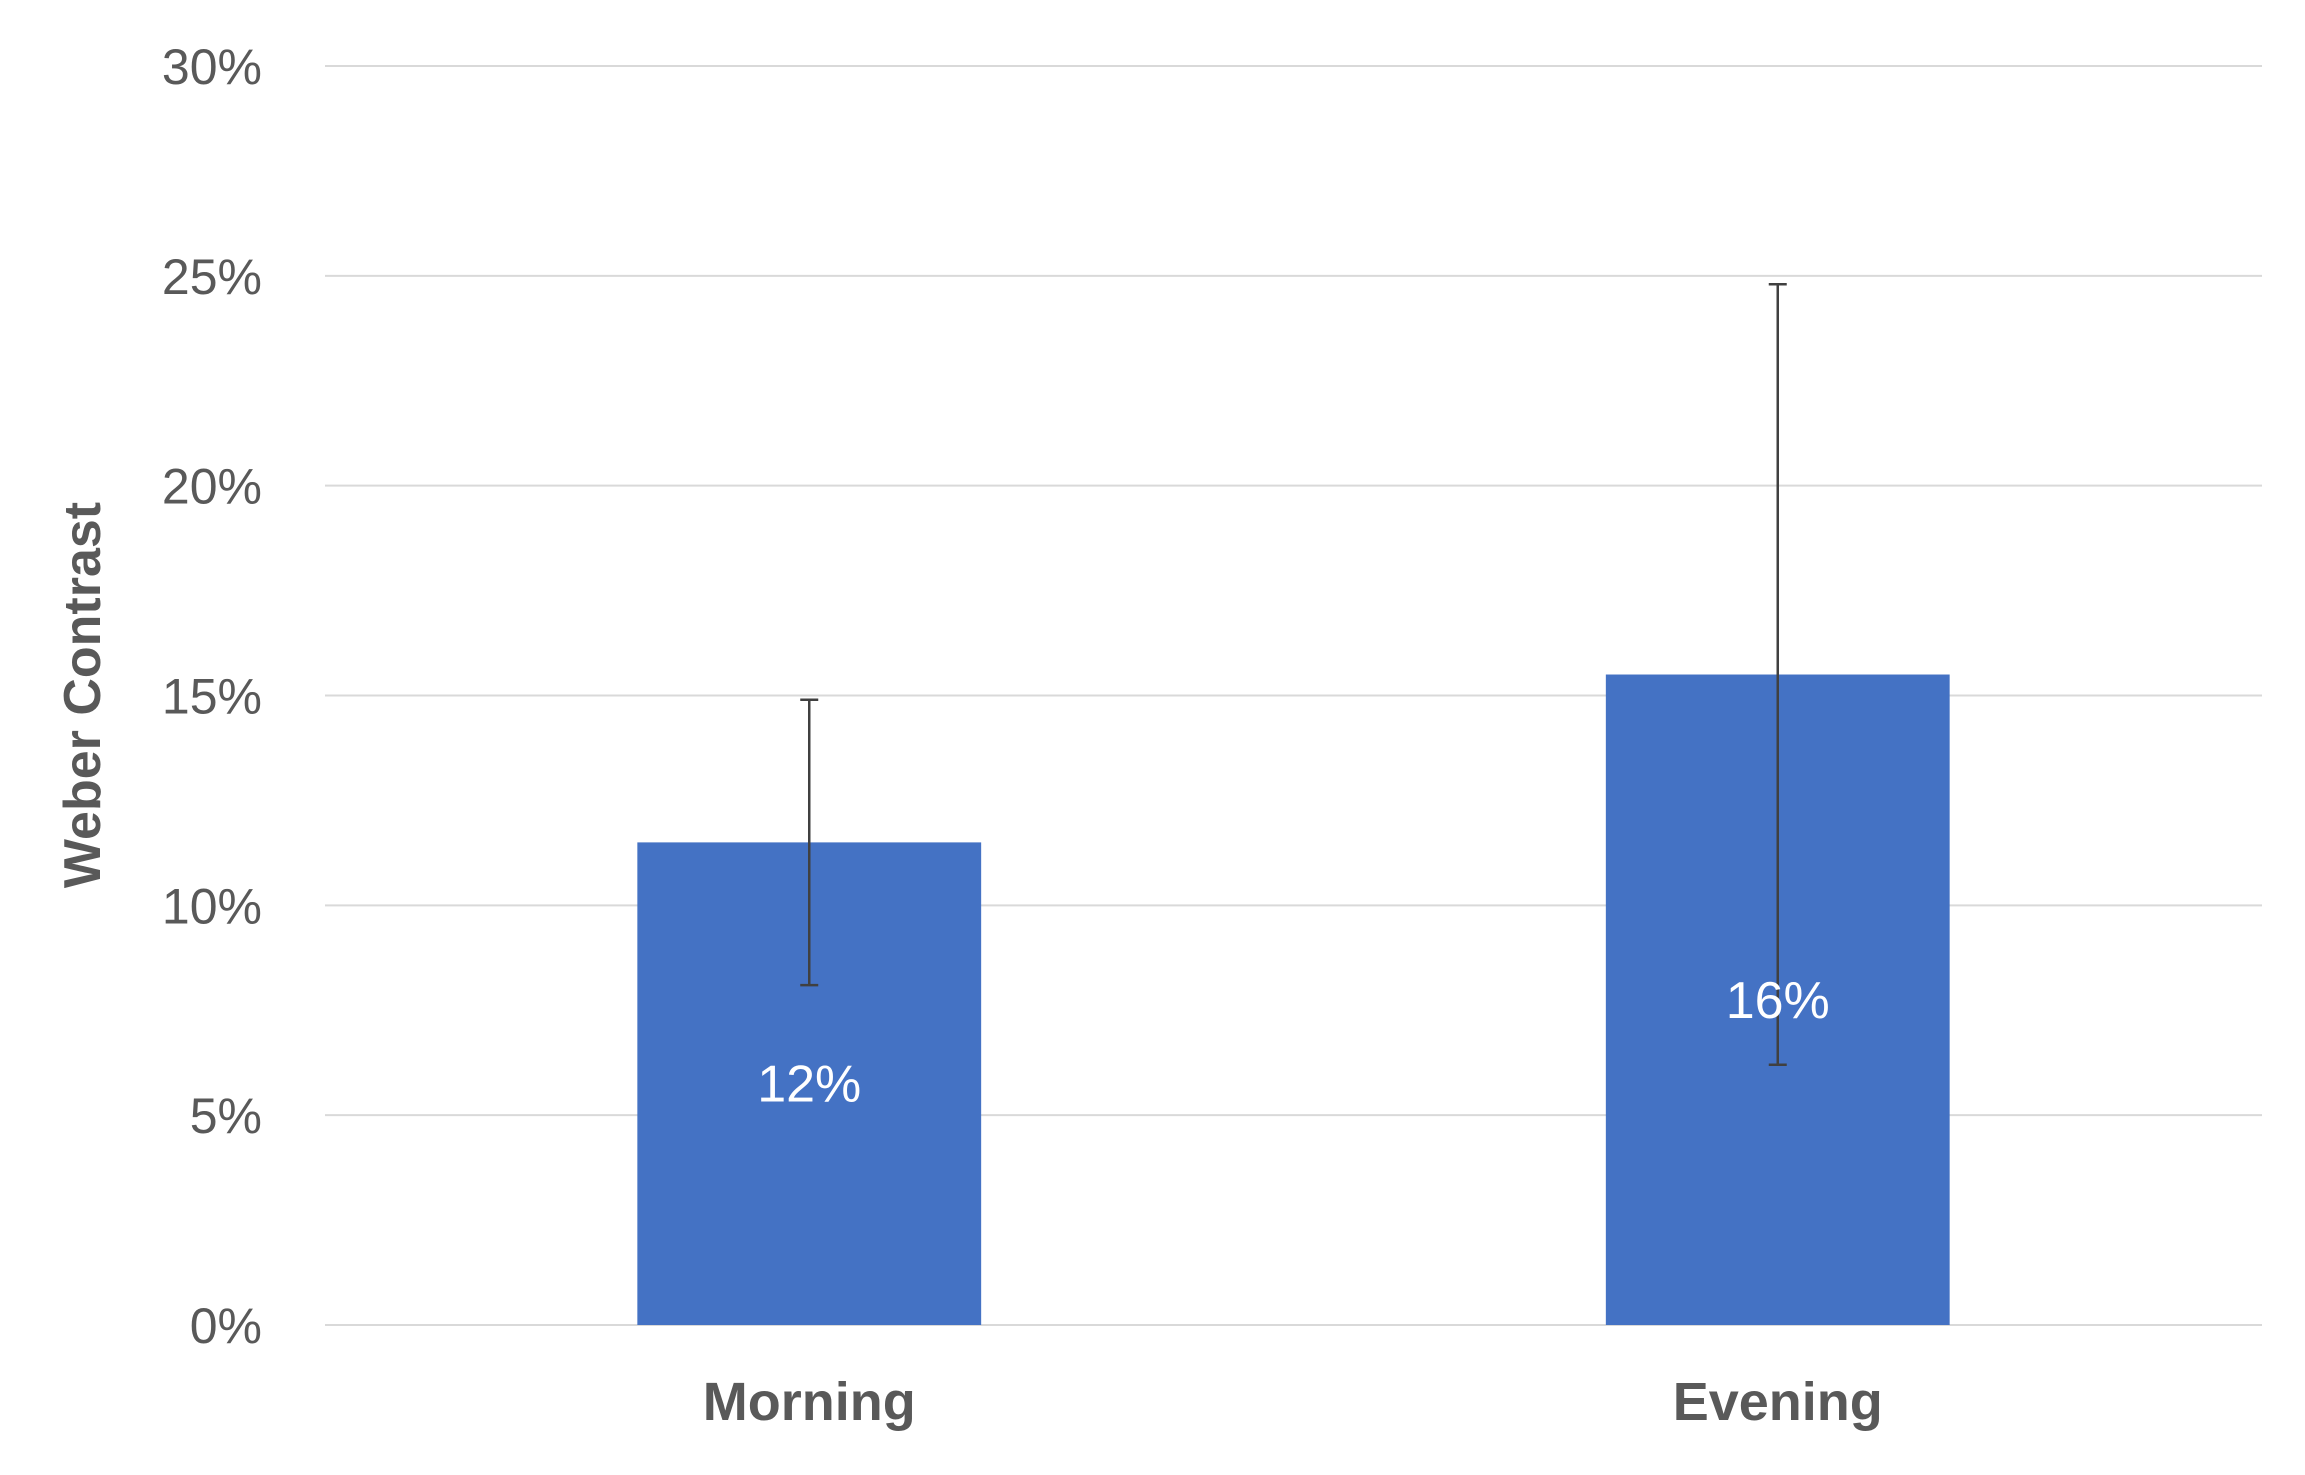  What do you see at coordinates (226, 1116) in the screenshot?
I see `y-tick-label: 5%` at bounding box center [226, 1116].